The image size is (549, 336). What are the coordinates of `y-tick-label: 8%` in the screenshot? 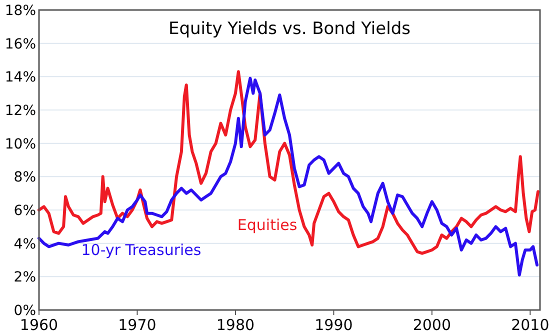 It's located at (25, 178).